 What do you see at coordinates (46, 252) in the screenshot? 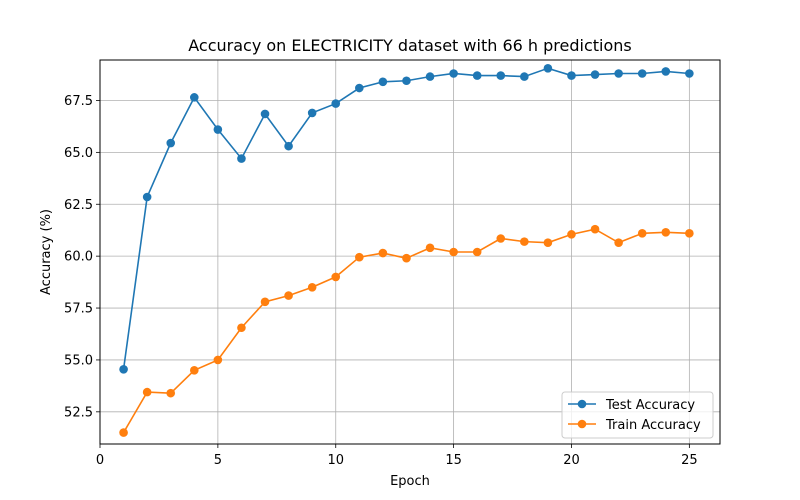
I see `y-axis-label: Accuracy (%)` at bounding box center [46, 252].